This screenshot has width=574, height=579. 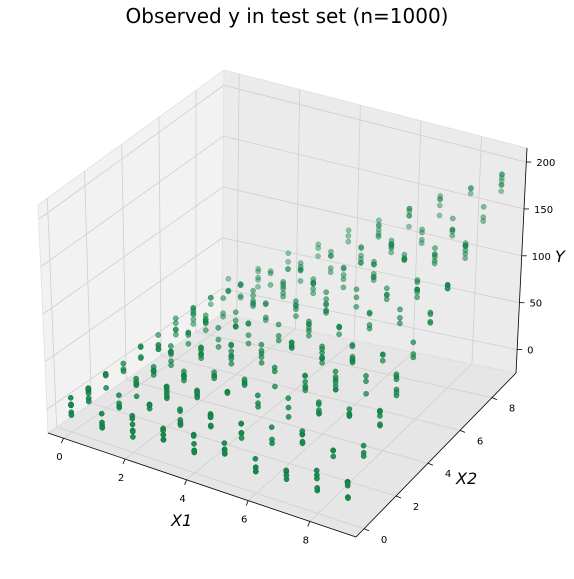 I want to click on grid-x-floor, so click(x=210, y=394).